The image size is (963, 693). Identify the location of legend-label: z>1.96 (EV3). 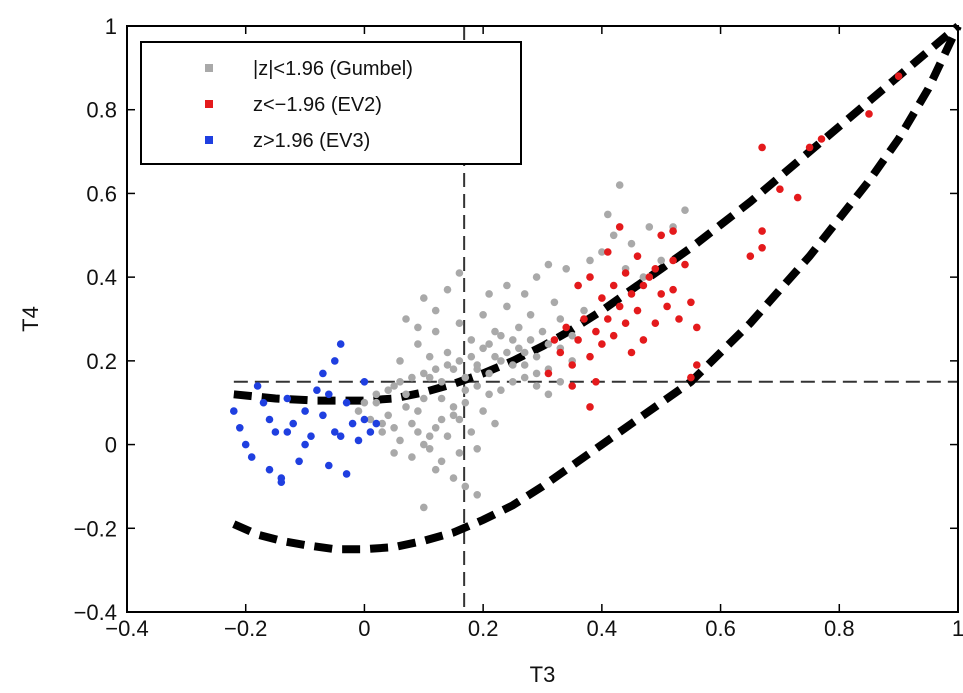
(311, 141).